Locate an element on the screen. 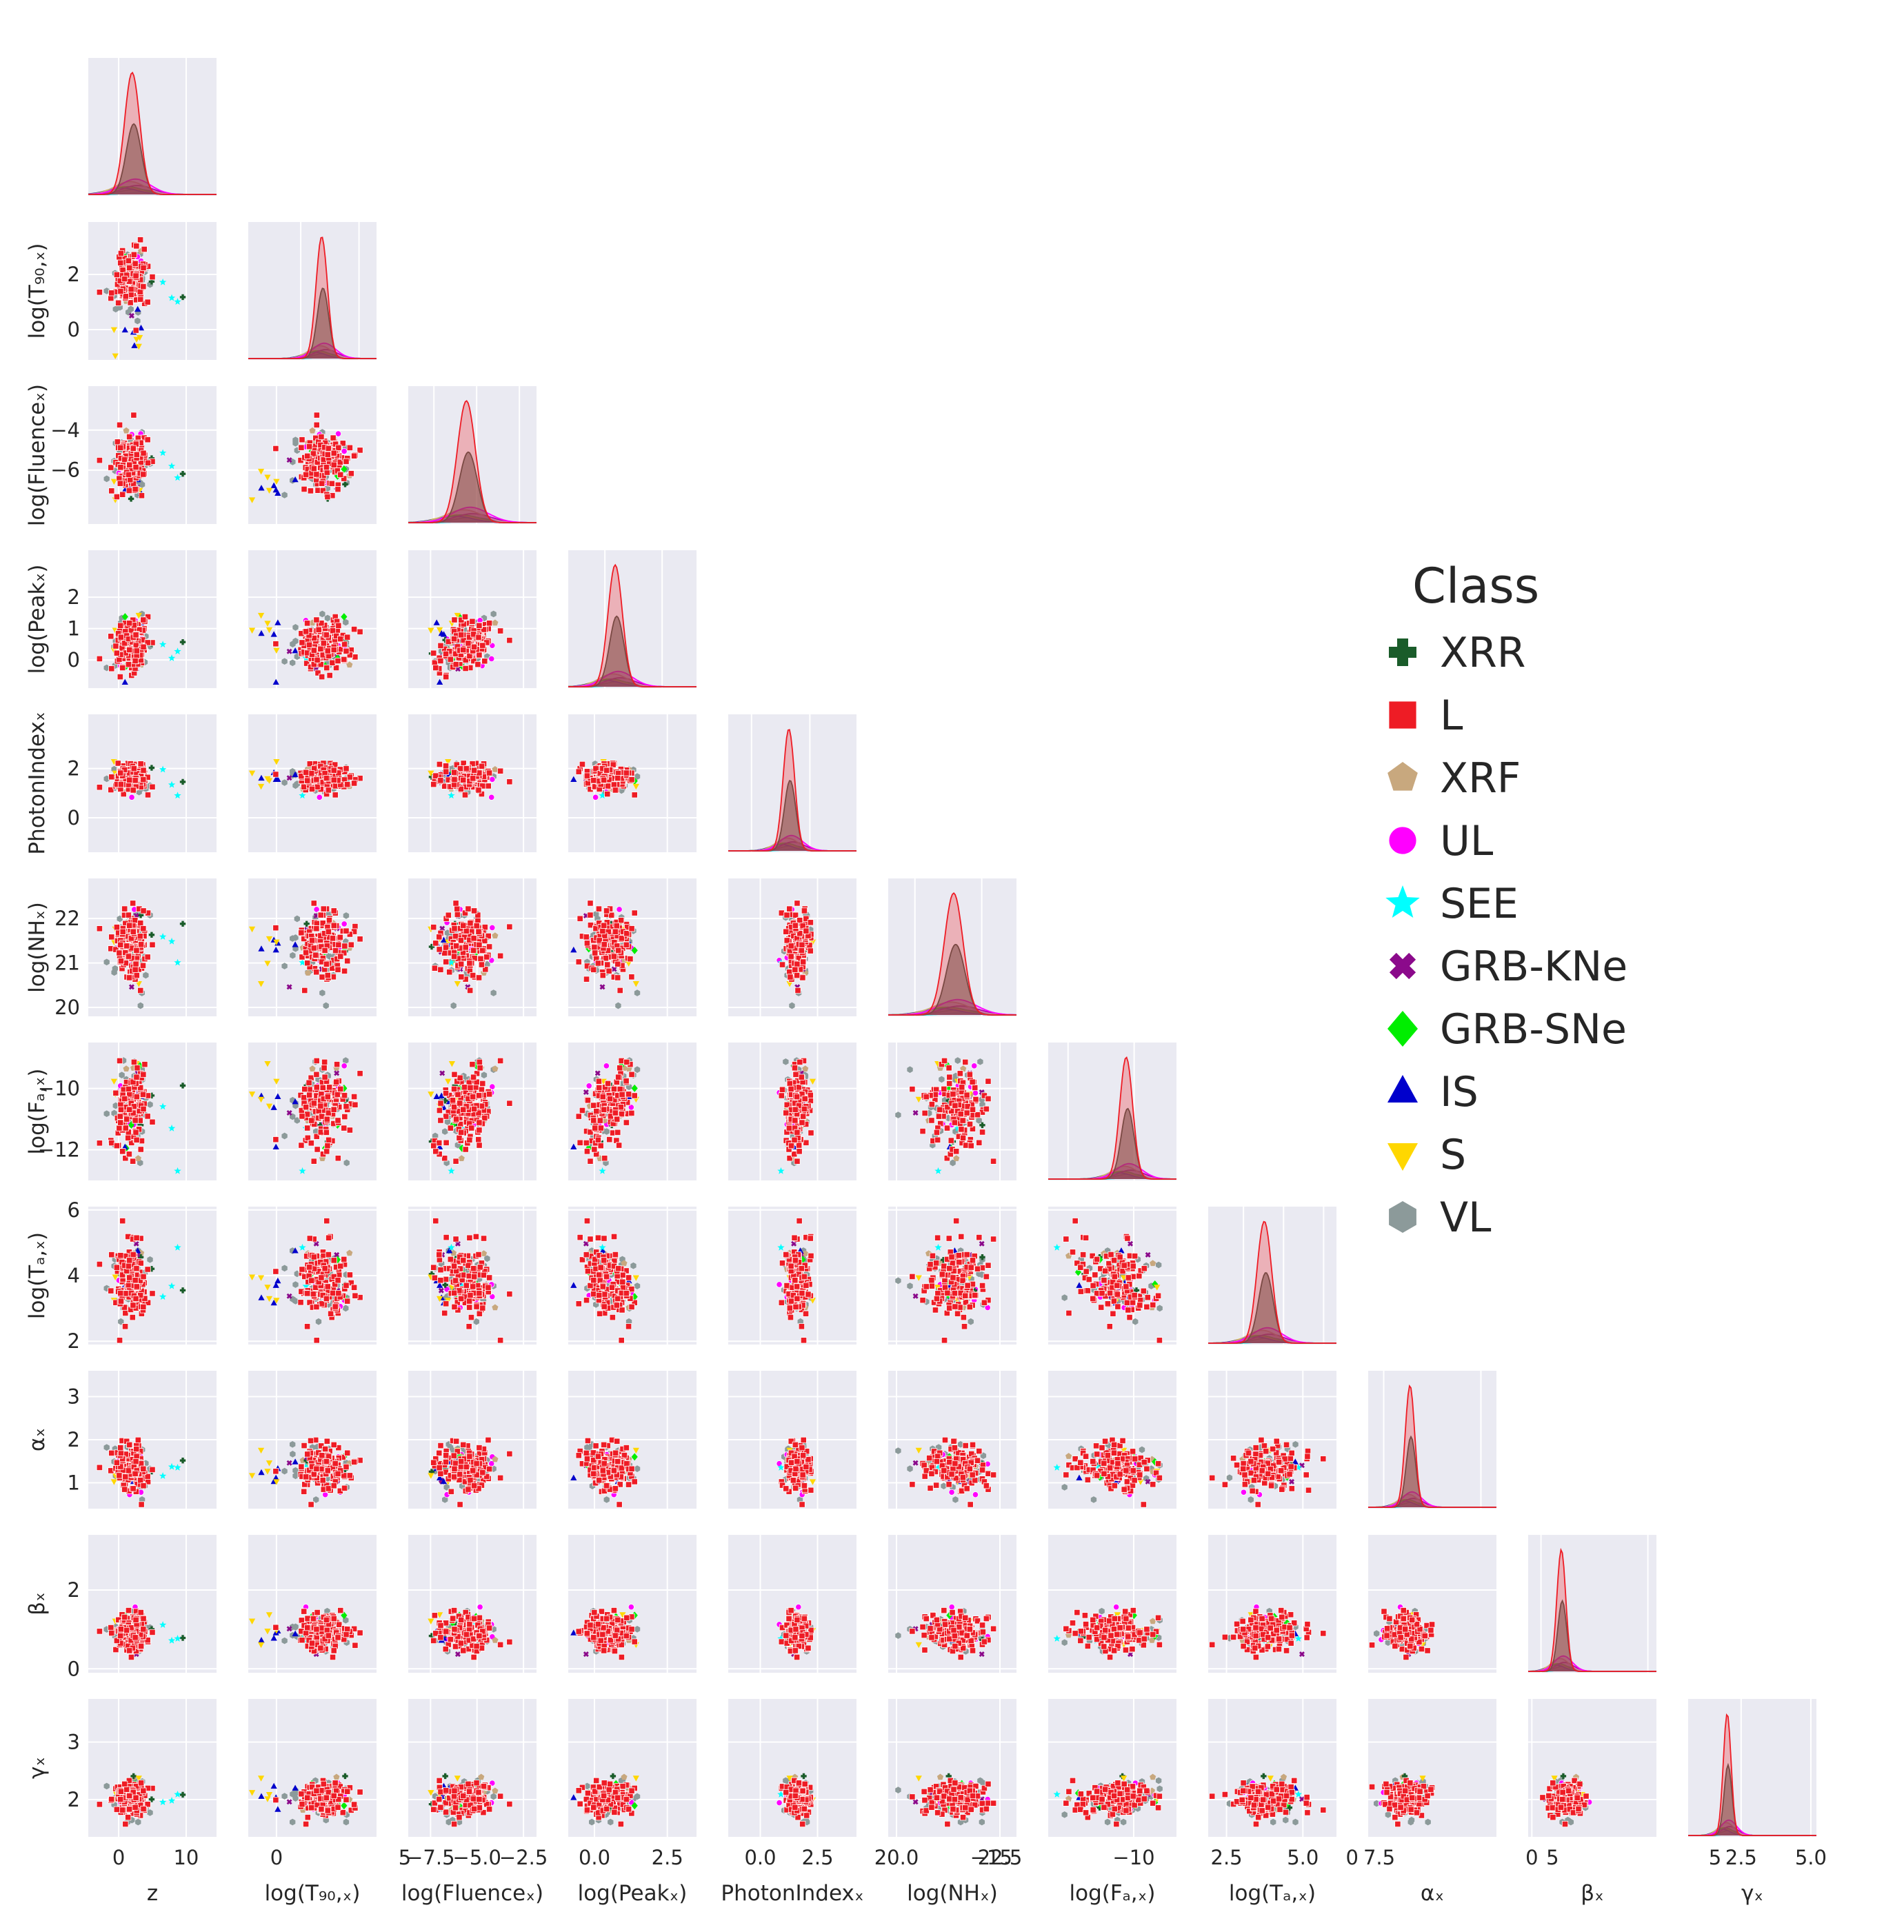 This screenshot has width=1904, height=1932. y-tick-label: 1 is located at coordinates (74, 629).